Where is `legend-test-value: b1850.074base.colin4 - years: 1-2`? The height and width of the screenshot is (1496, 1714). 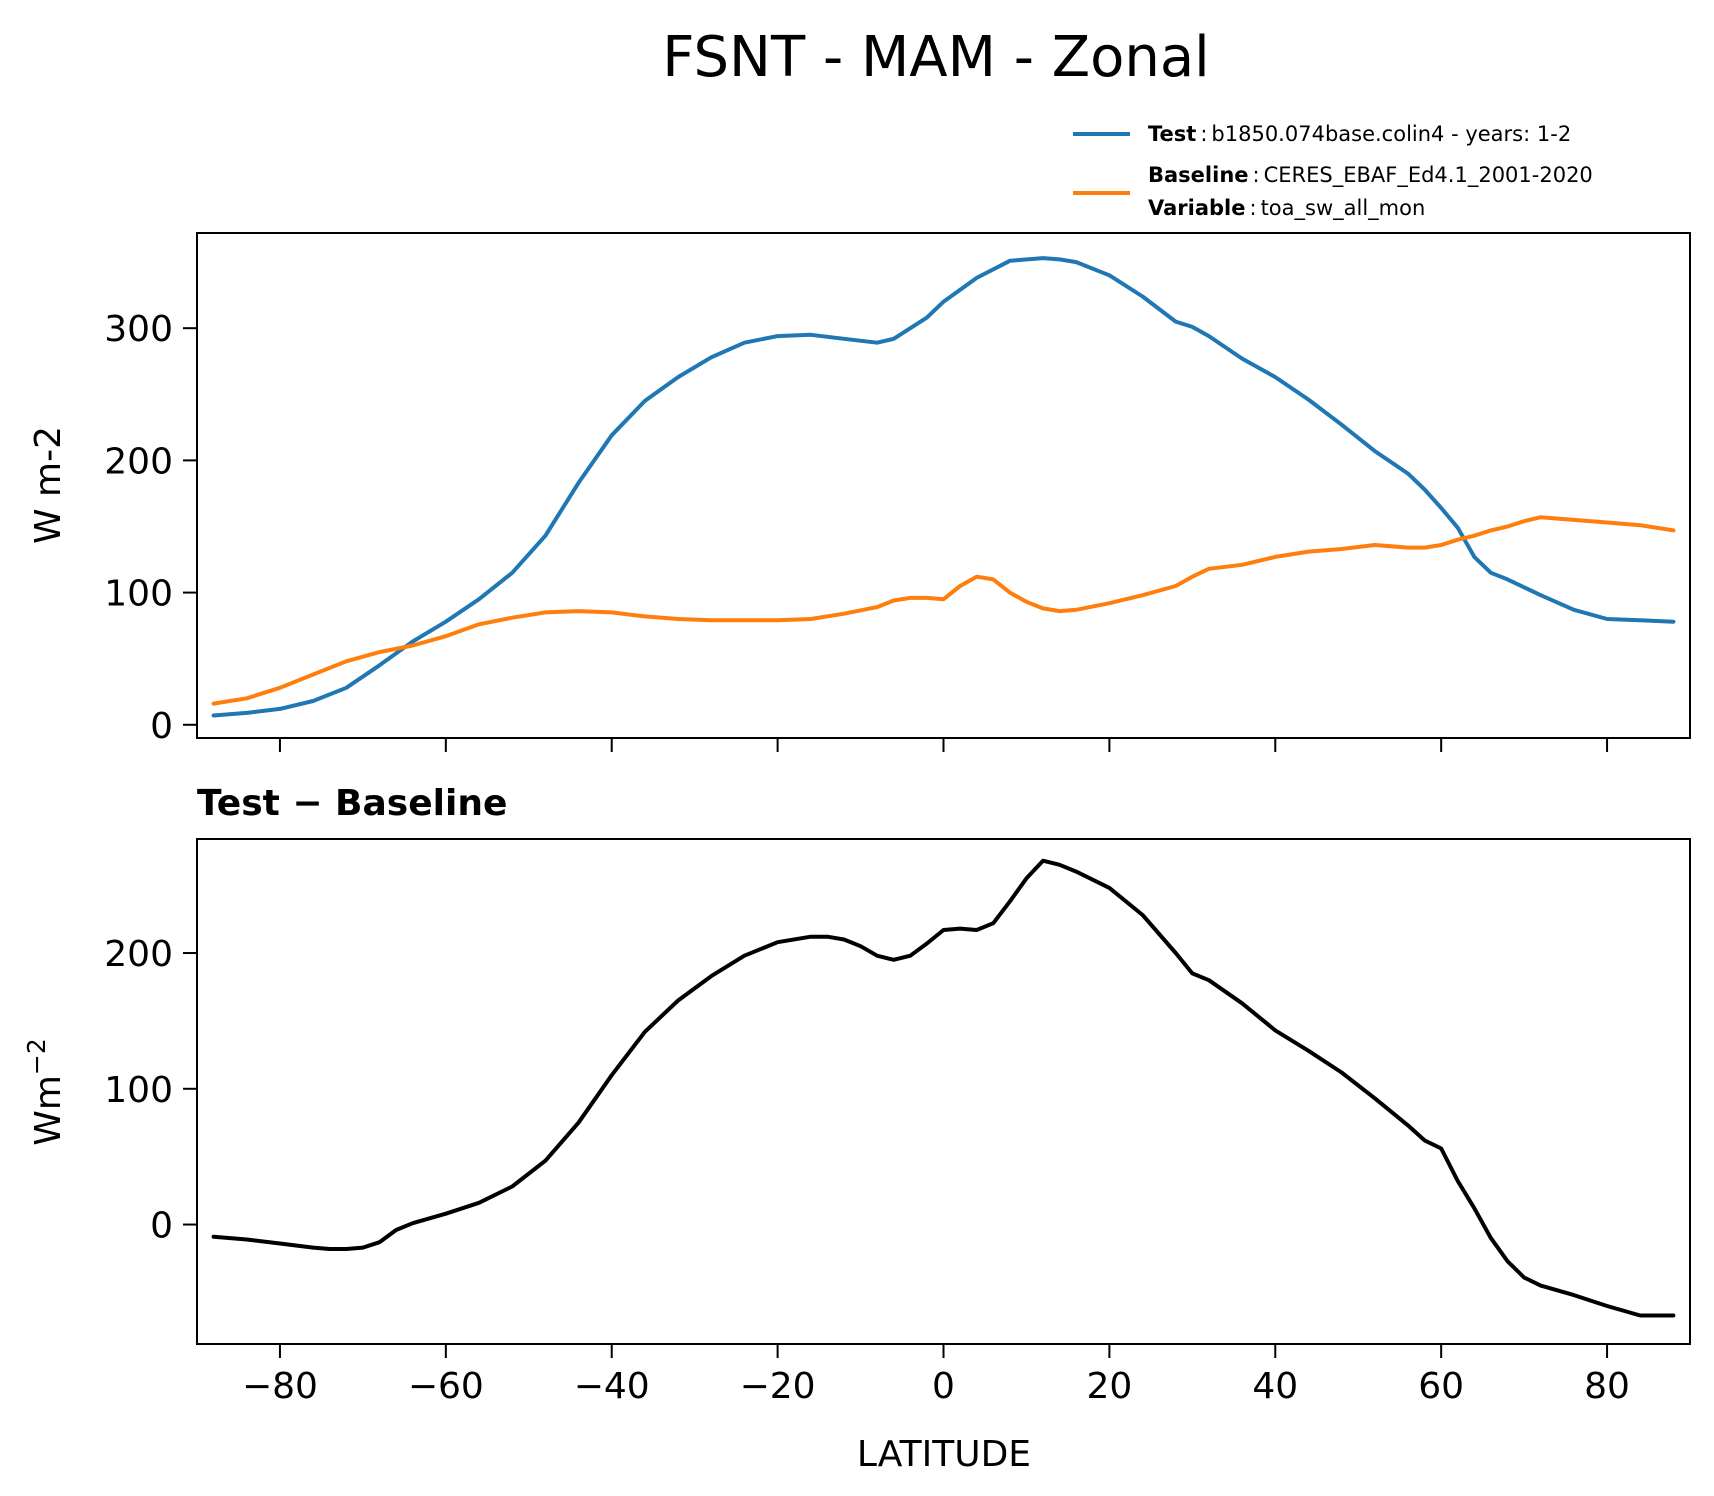
legend-test-value: b1850.074base.colin4 - years: 1-2 is located at coordinates (1391, 134).